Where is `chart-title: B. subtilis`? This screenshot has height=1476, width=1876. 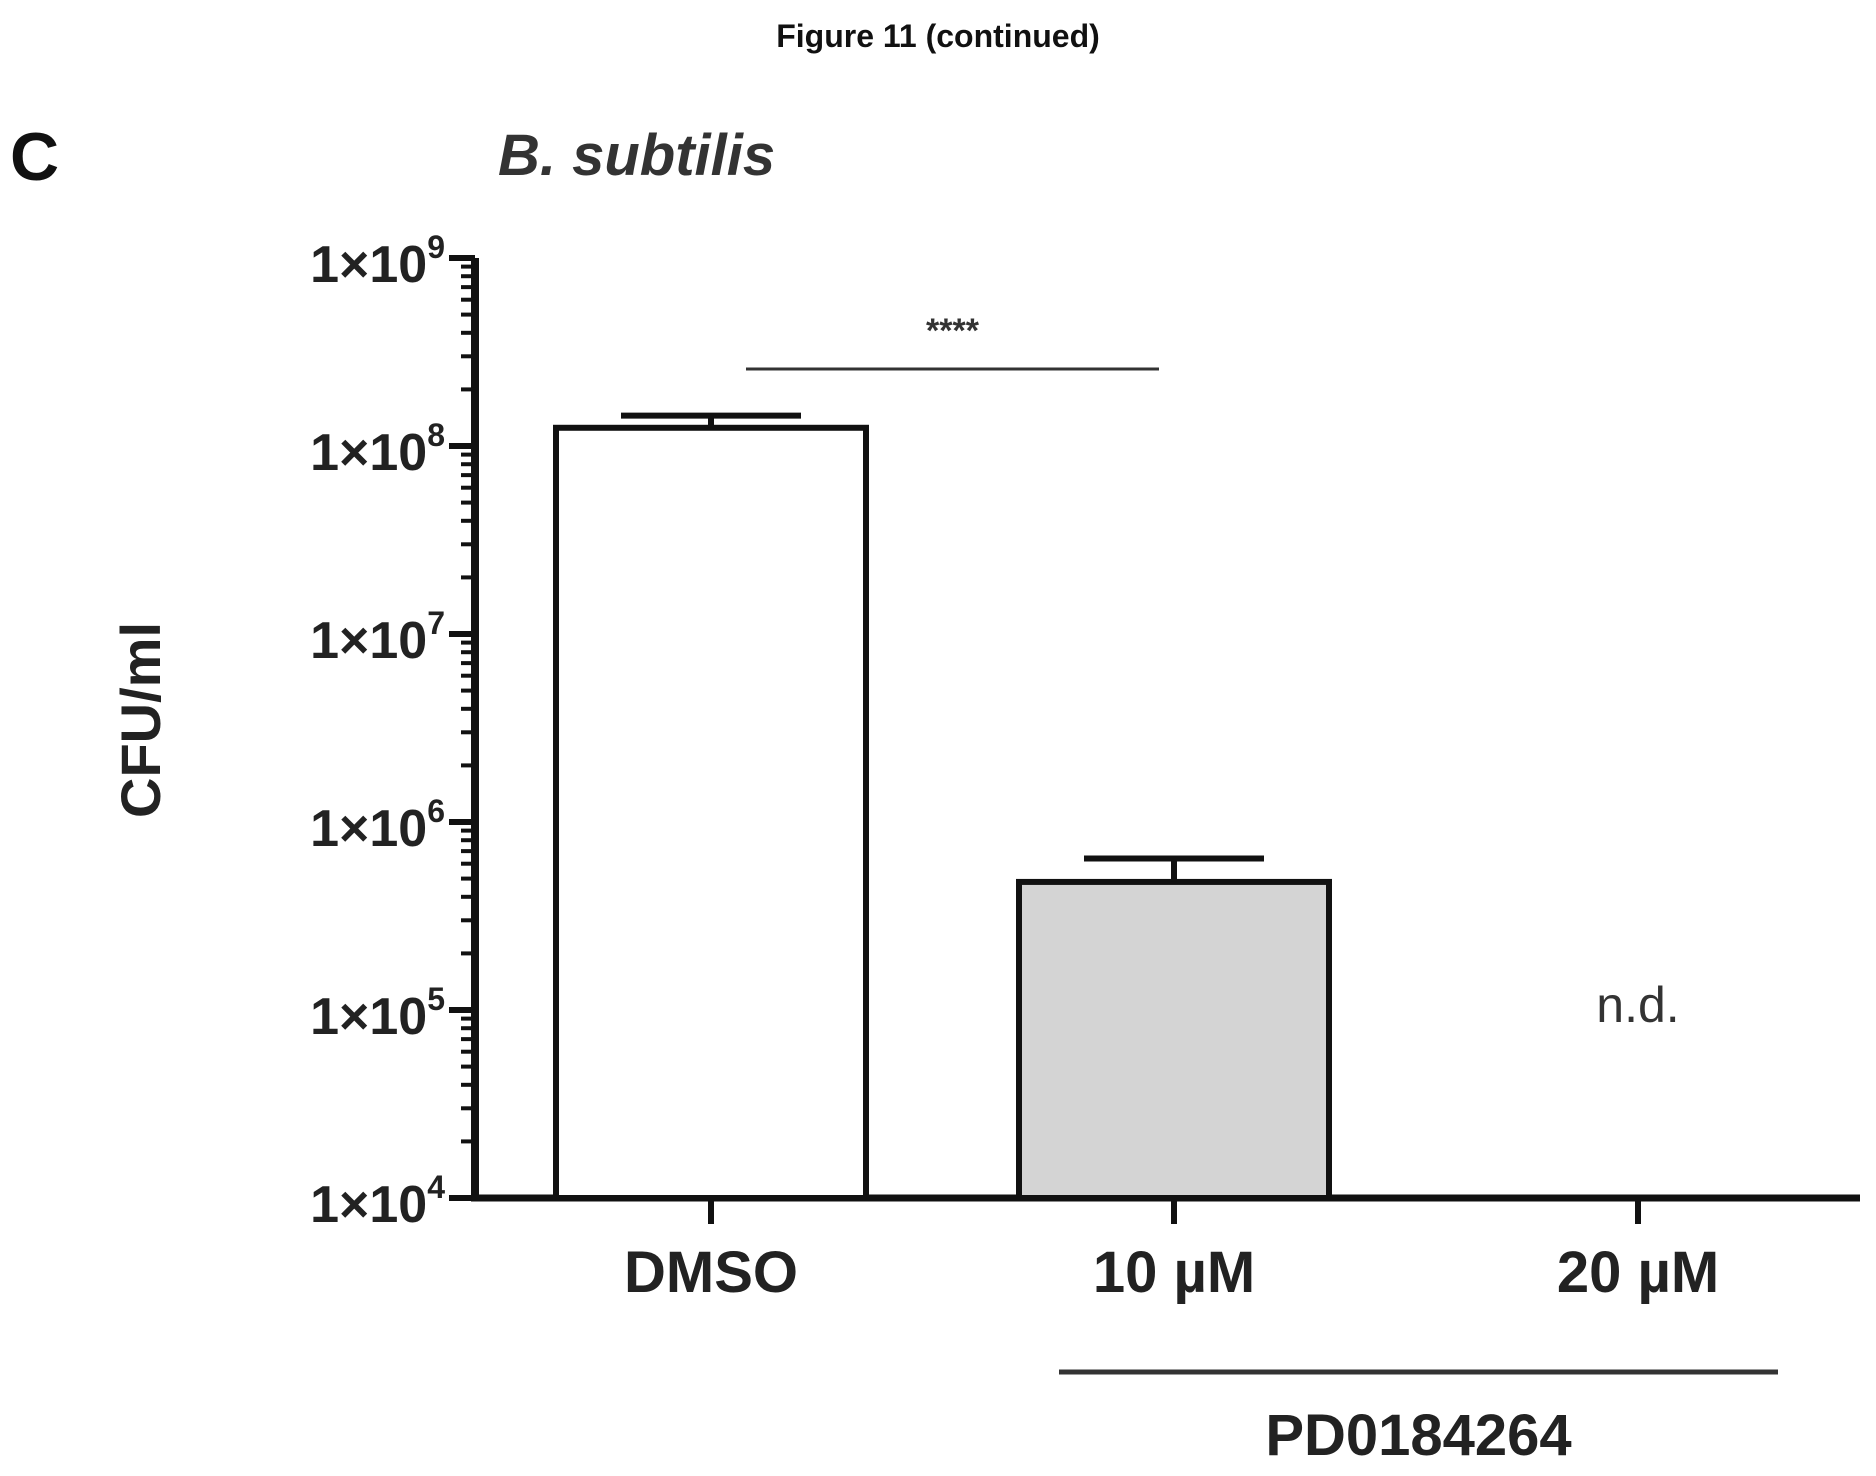 chart-title: B. subtilis is located at coordinates (636, 155).